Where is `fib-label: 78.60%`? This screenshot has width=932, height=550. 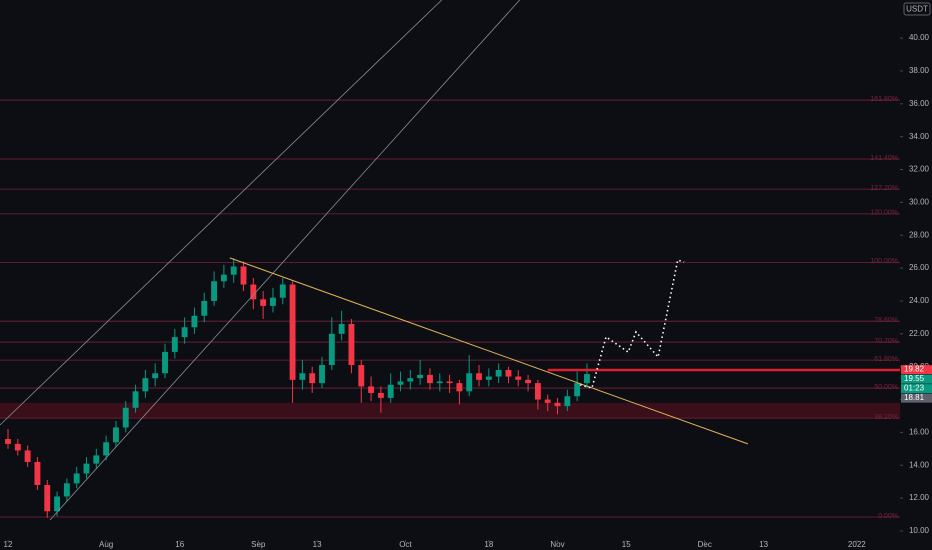
fib-label: 78.60% is located at coordinates (886, 320).